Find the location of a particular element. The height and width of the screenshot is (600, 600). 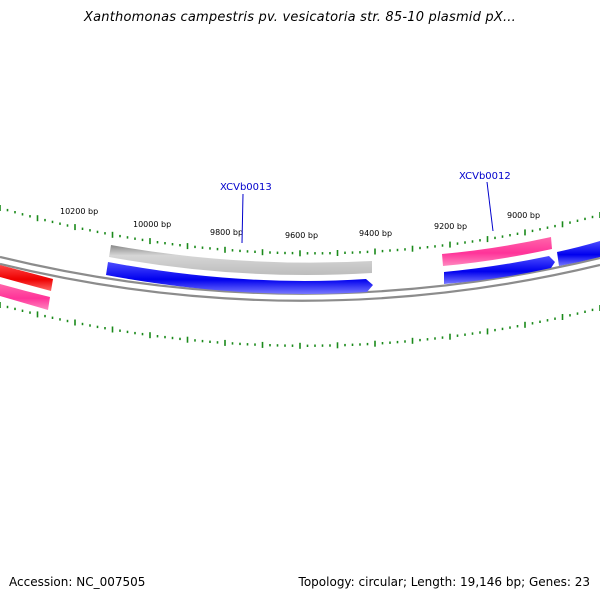

tick-label: 9200 bp is located at coordinates (450, 226).